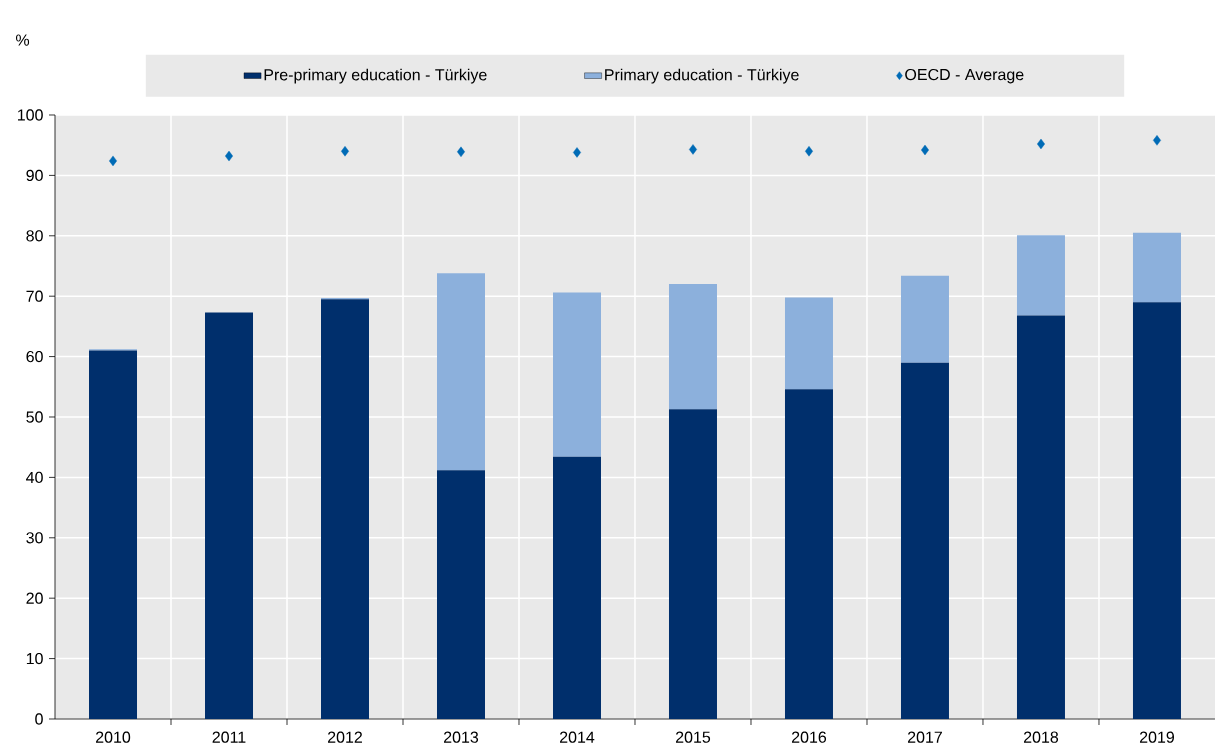 This screenshot has height=747, width=1221. Describe the element at coordinates (34, 598) in the screenshot. I see `y-tick-label: 20` at that location.